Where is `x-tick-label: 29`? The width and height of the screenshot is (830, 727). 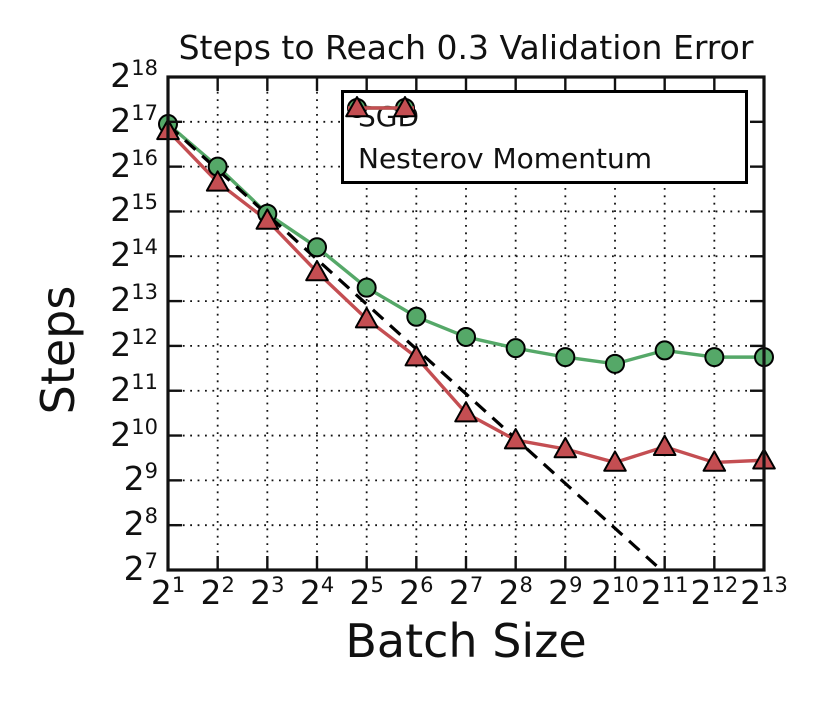 x-tick-label: 29 is located at coordinates (565, 592).